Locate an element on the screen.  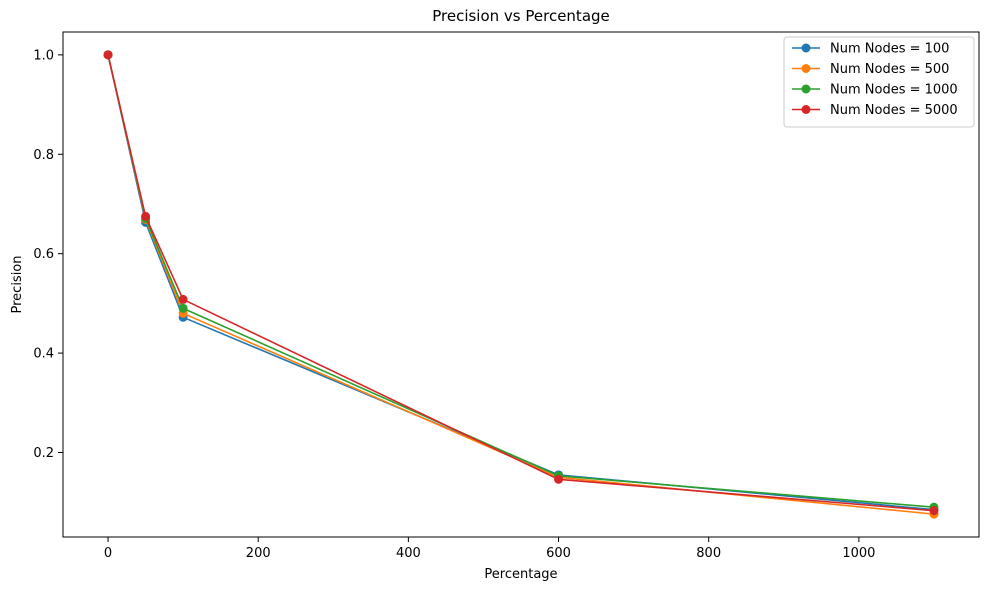
y-tick-label: 0.4 is located at coordinates (43, 354).